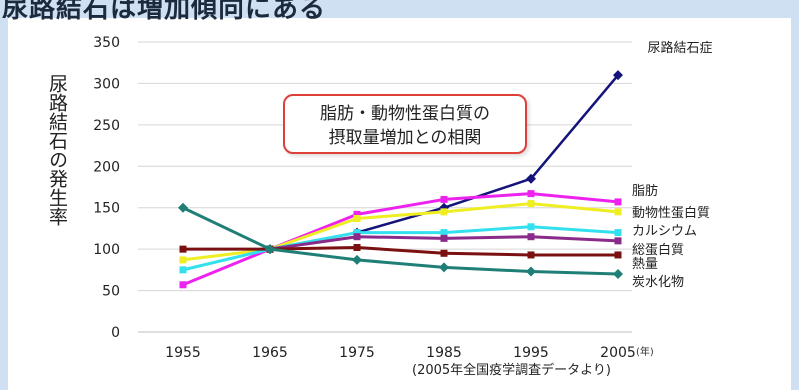 The width and height of the screenshot is (799, 390). Describe the element at coordinates (618, 353) in the screenshot. I see `x-tick-label: 2005` at that location.